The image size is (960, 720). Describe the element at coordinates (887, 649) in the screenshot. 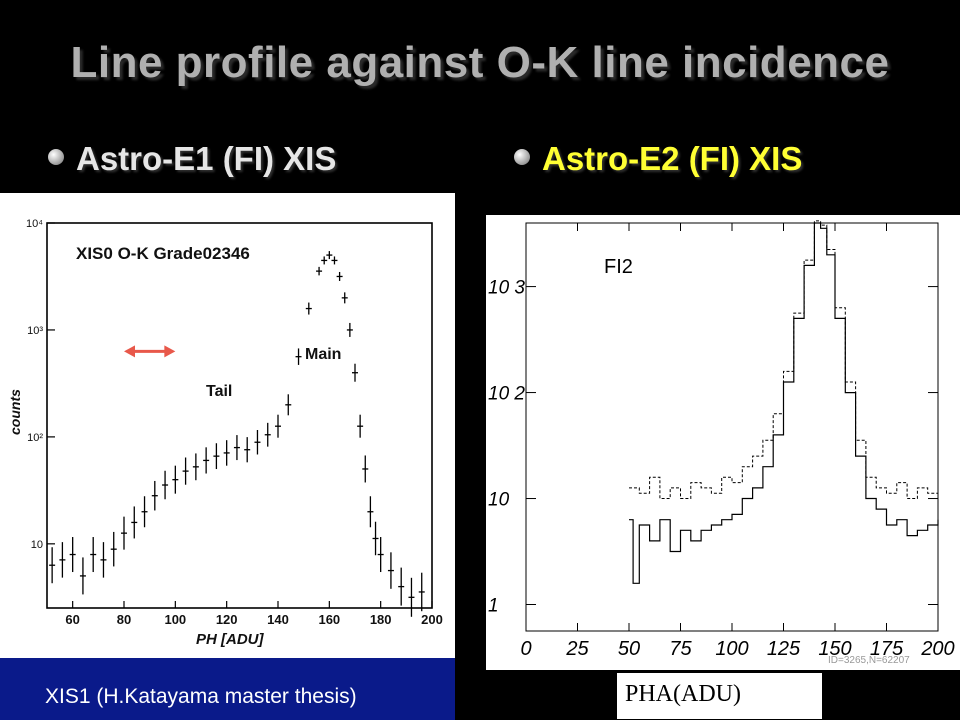

I see `chart2-xtick-label: 175` at that location.